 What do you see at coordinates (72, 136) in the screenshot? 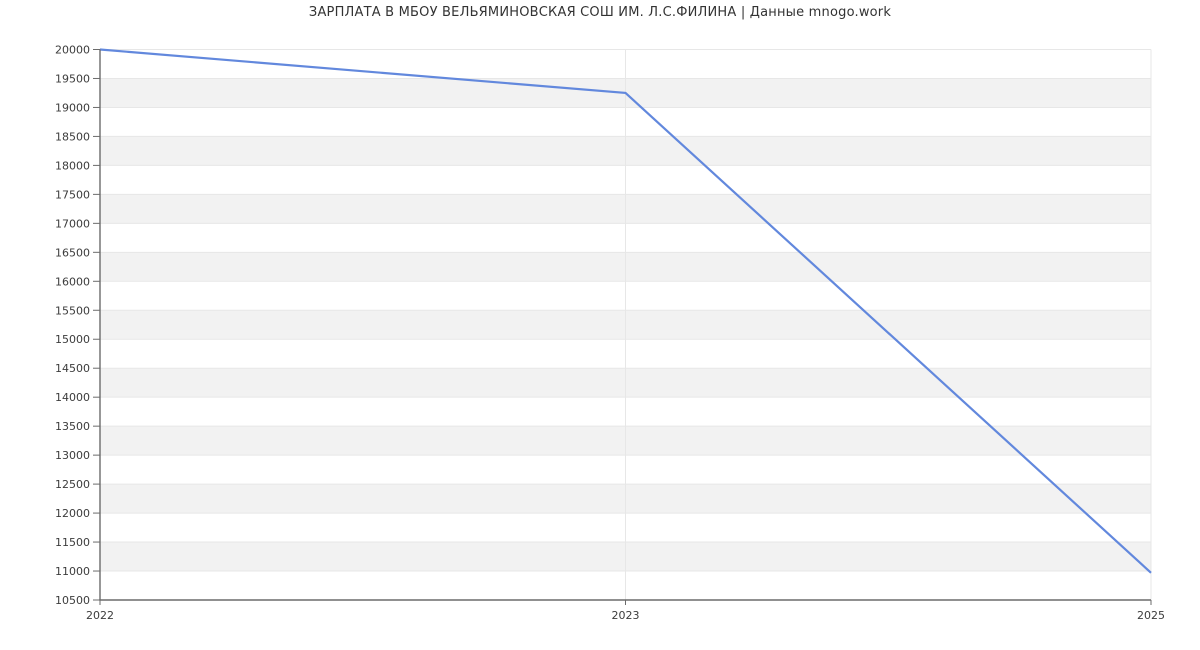
I see `y-tick-label: 18500` at bounding box center [72, 136].